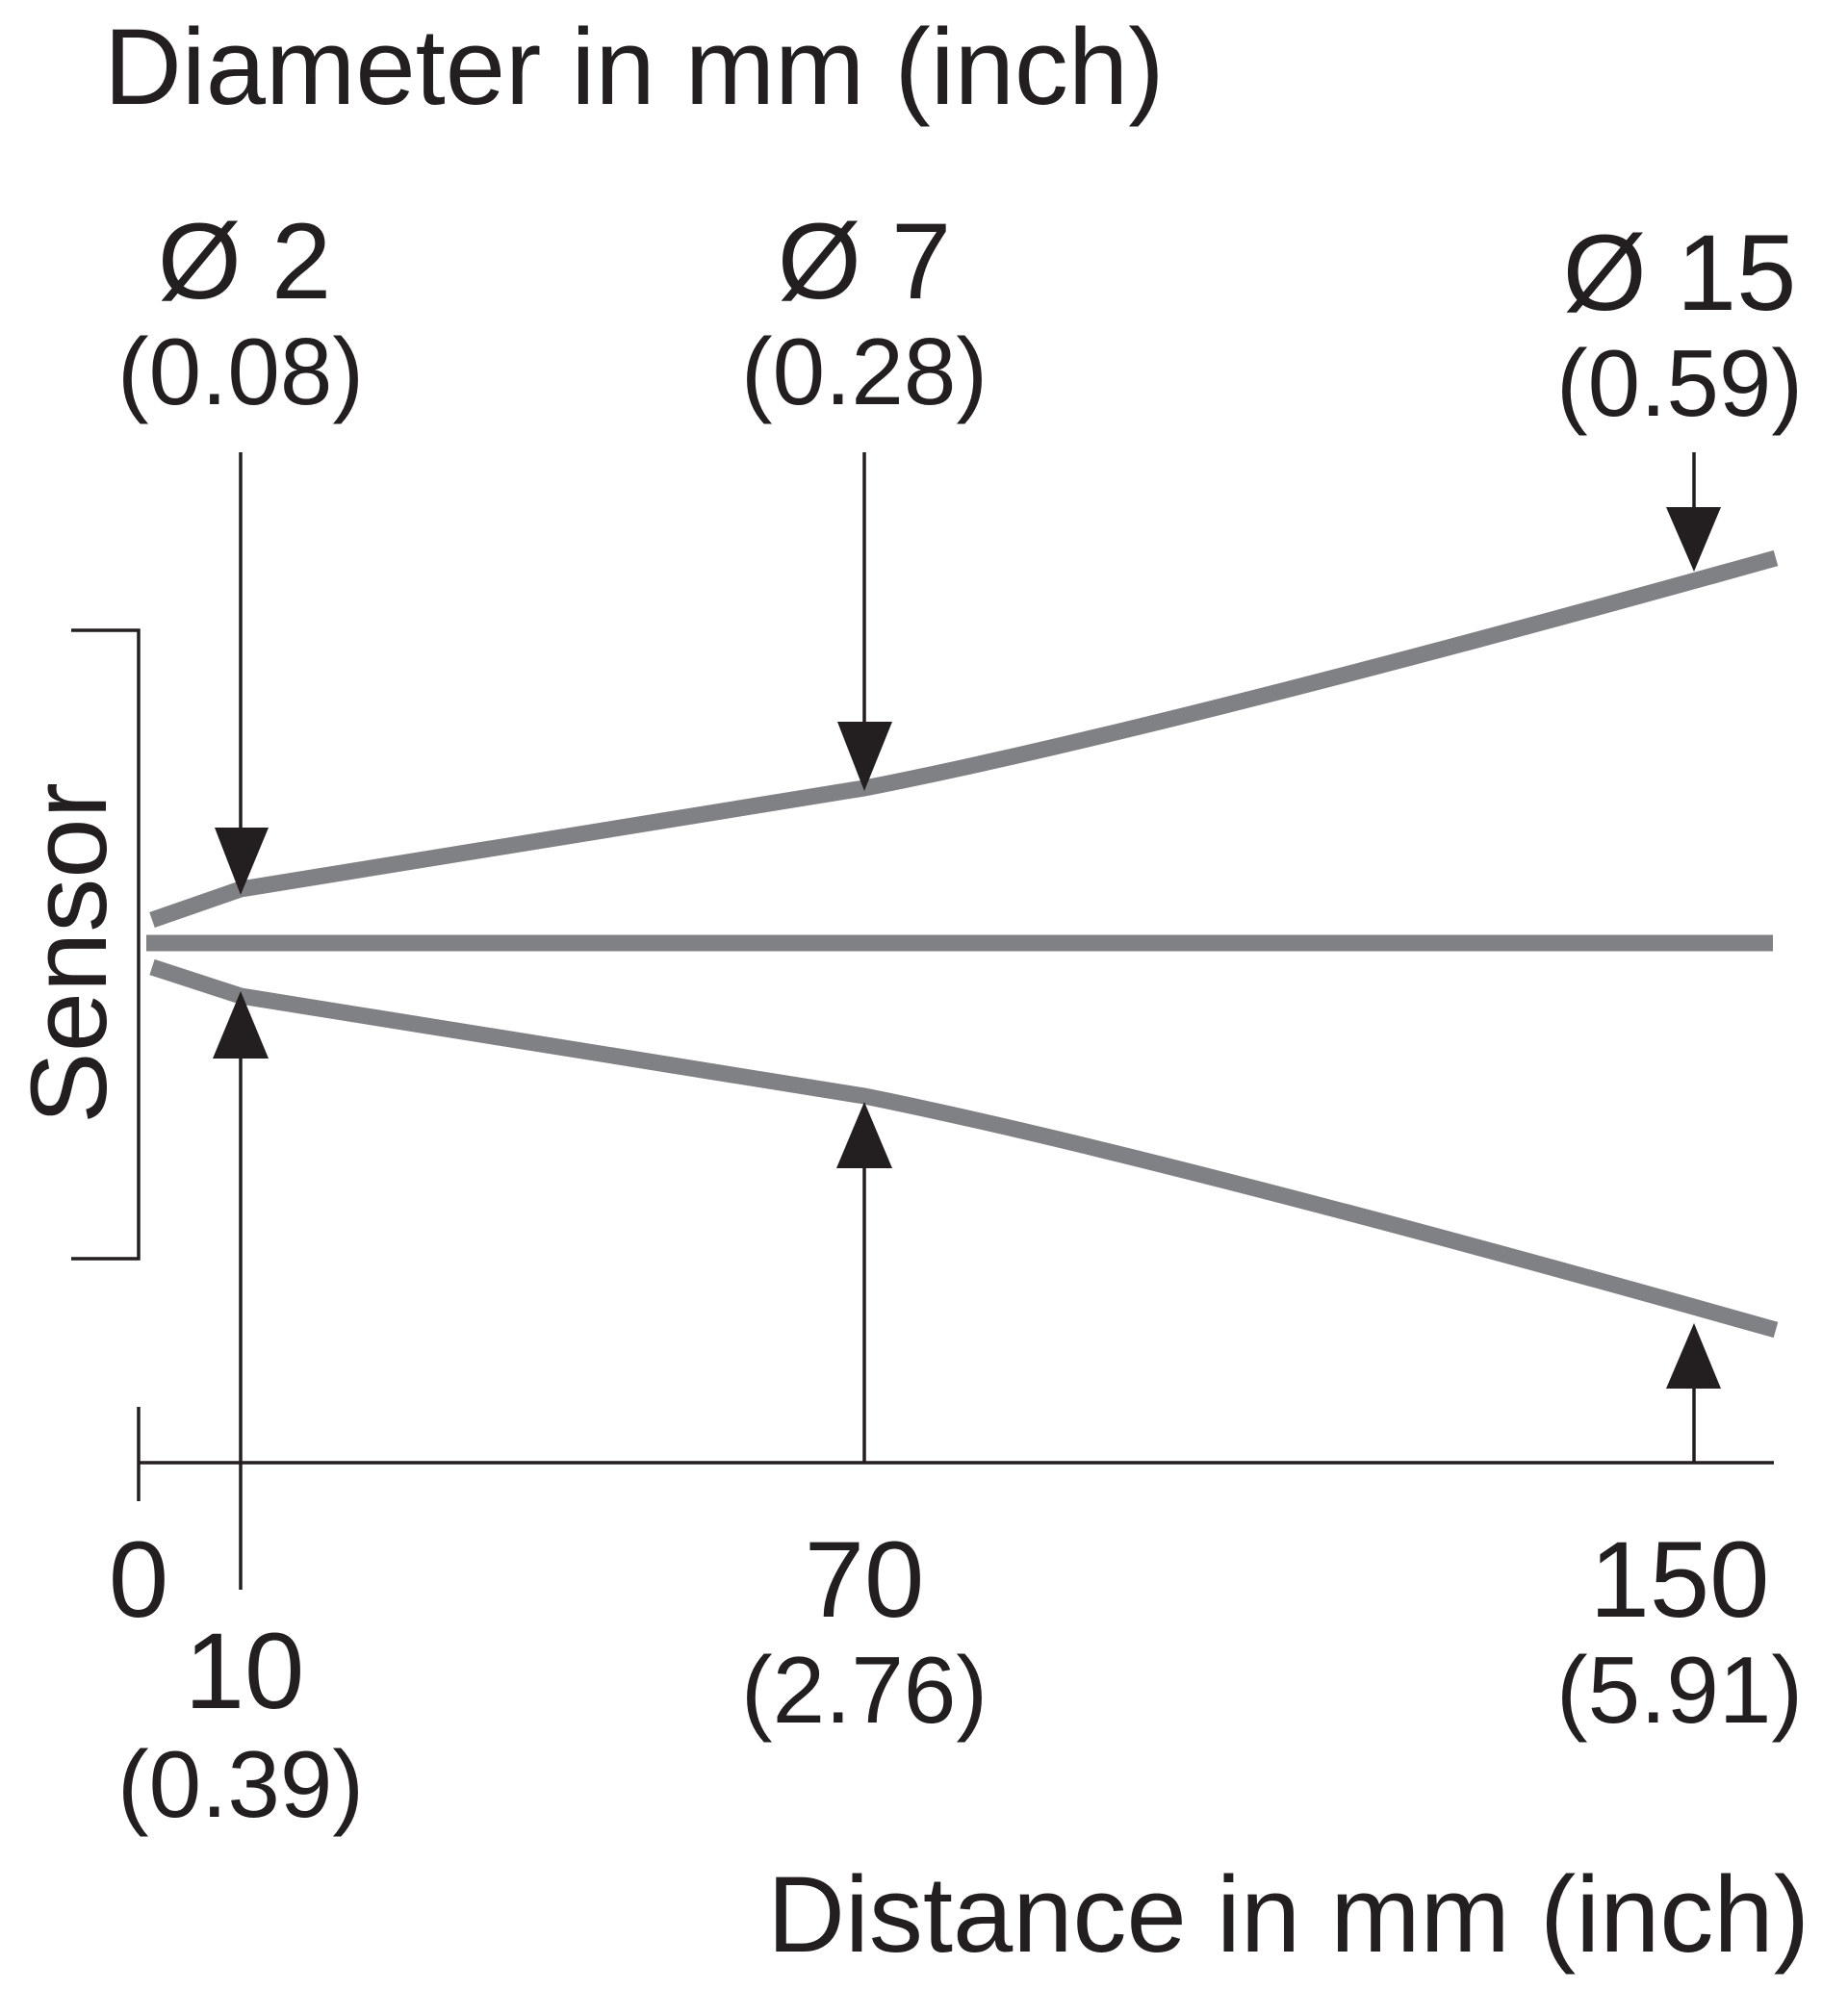 Image resolution: width=1848 pixels, height=2016 pixels. I want to click on diameter-label-7: Ø 7, so click(865, 261).